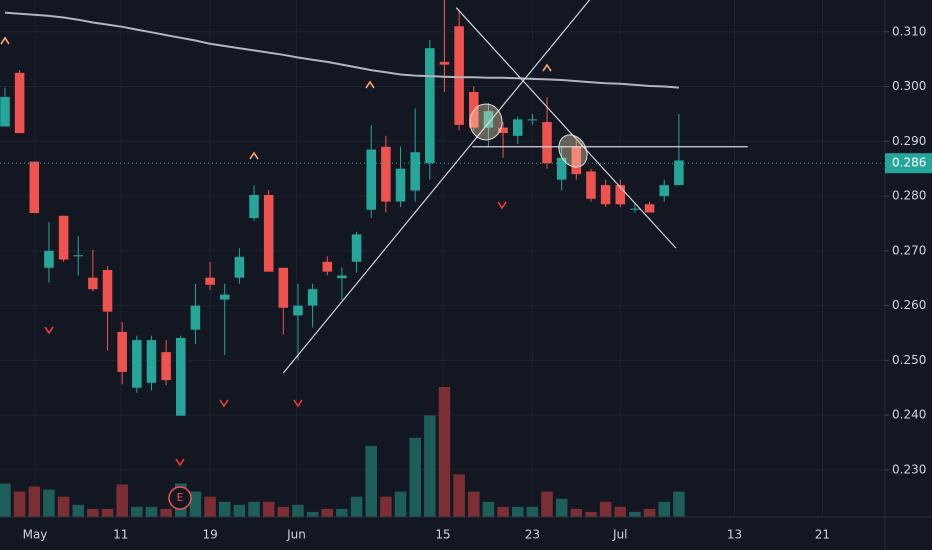 This screenshot has width=932, height=550. Describe the element at coordinates (909, 305) in the screenshot. I see `y-tick-label: 0.260` at that location.